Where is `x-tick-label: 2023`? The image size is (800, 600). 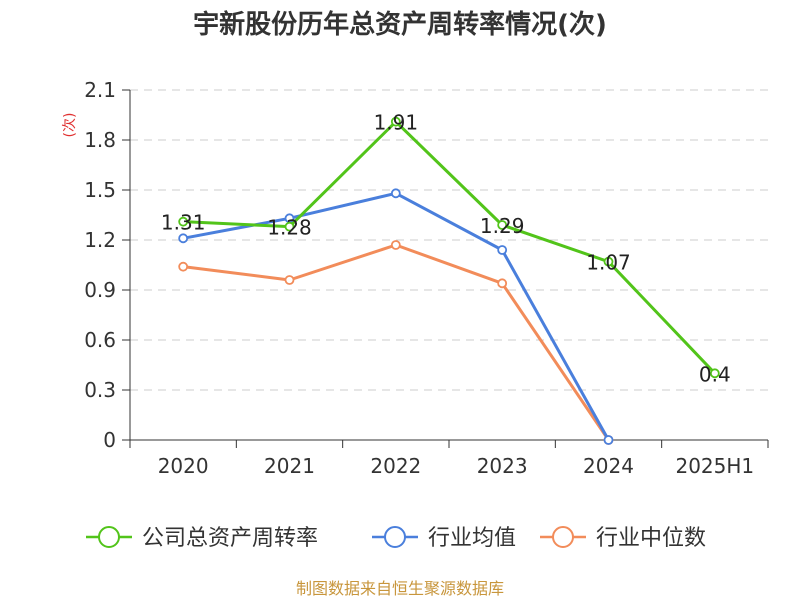
x-tick-label: 2023 is located at coordinates (502, 466).